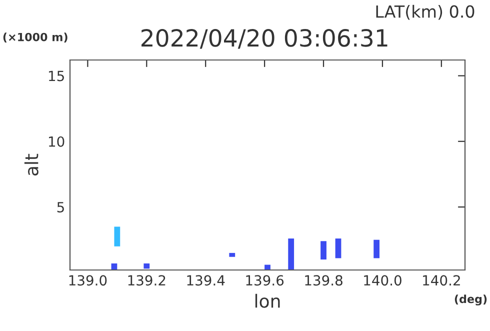 This screenshot has height=331, width=490. I want to click on y-tick-label: 10, so click(56, 141).